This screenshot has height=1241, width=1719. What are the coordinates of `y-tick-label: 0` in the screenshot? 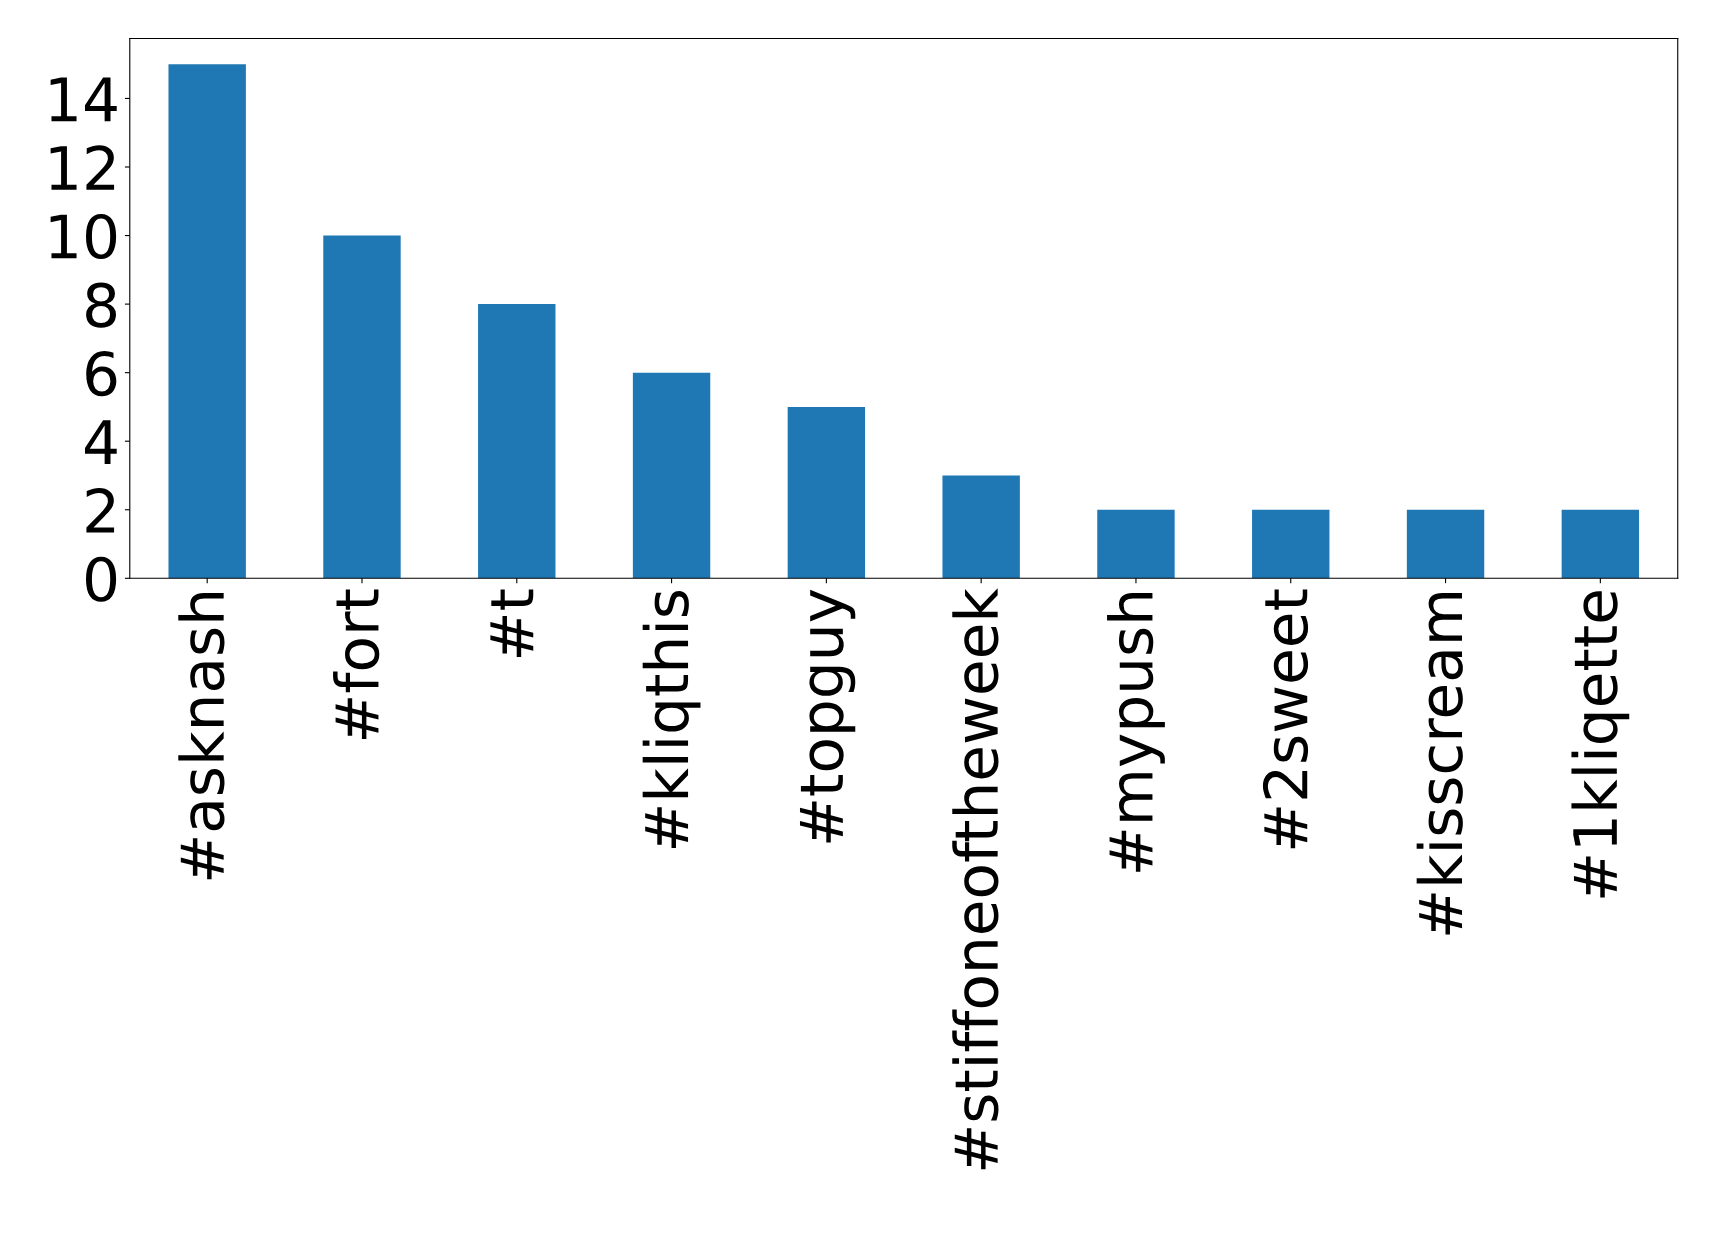 It's located at (101, 579).